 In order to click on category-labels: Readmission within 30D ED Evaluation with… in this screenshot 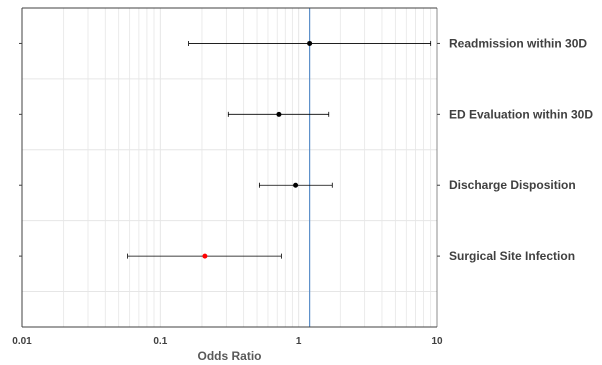, I will do `click(521, 149)`.